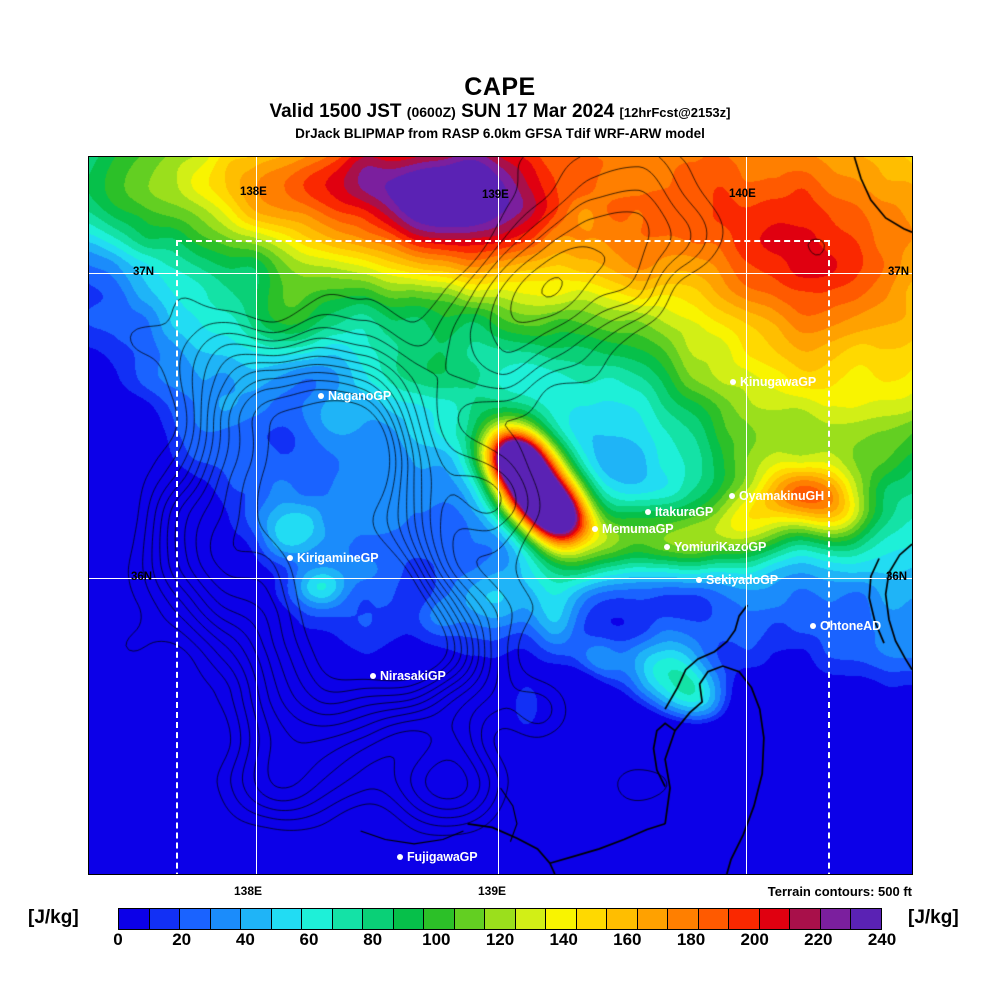 This screenshot has width=1000, height=1000. What do you see at coordinates (933, 917) in the screenshot?
I see `unit-label-right: [J/kg]` at bounding box center [933, 917].